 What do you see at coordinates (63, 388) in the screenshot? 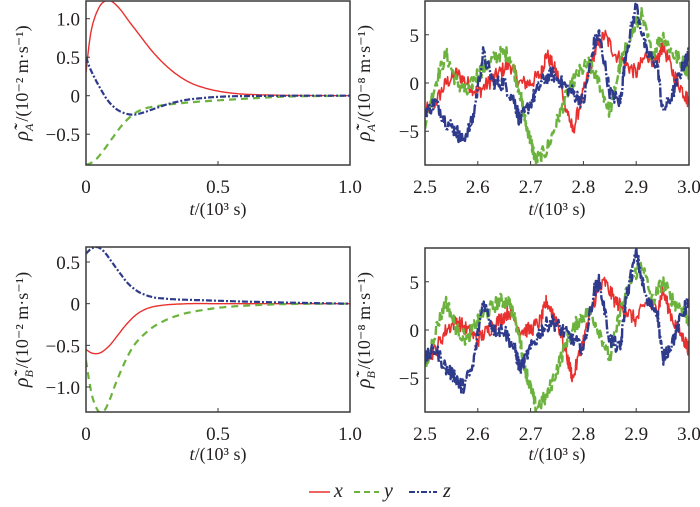
I see `y-tick-label: −1.0` at bounding box center [63, 388].